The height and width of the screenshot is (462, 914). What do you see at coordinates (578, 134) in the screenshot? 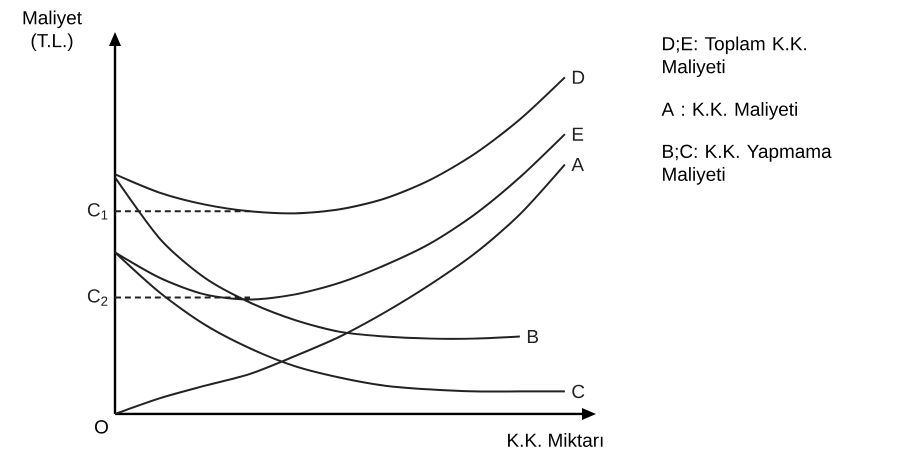
I see `series-label: E` at bounding box center [578, 134].